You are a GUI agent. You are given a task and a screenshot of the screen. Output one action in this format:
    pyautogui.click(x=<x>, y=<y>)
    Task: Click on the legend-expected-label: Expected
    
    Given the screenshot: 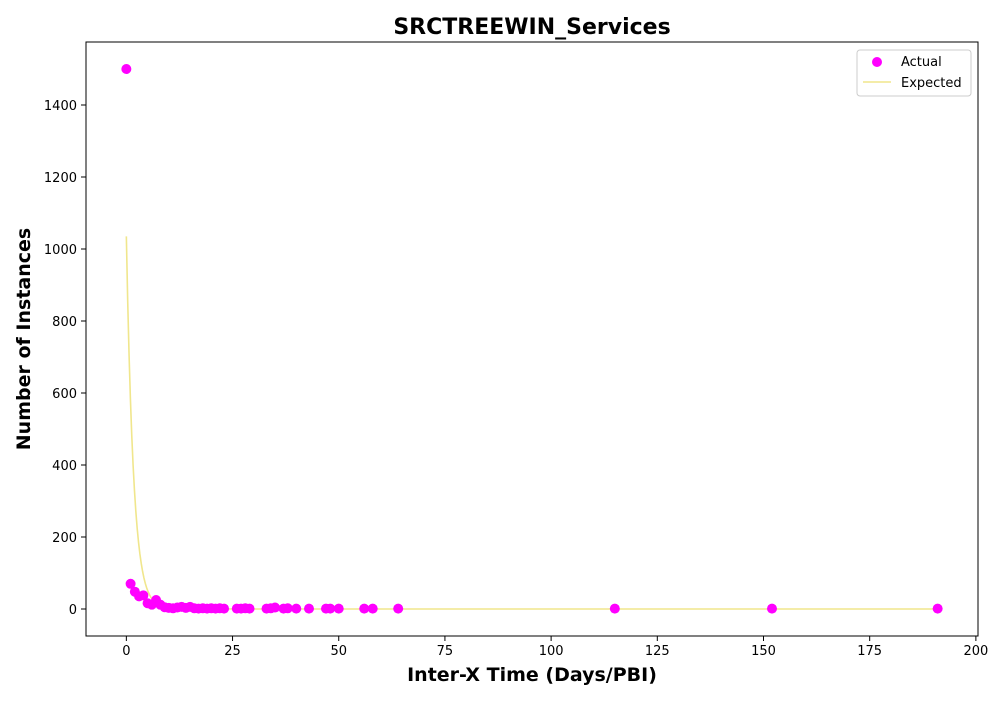 What is the action you would take?
    pyautogui.click(x=931, y=83)
    